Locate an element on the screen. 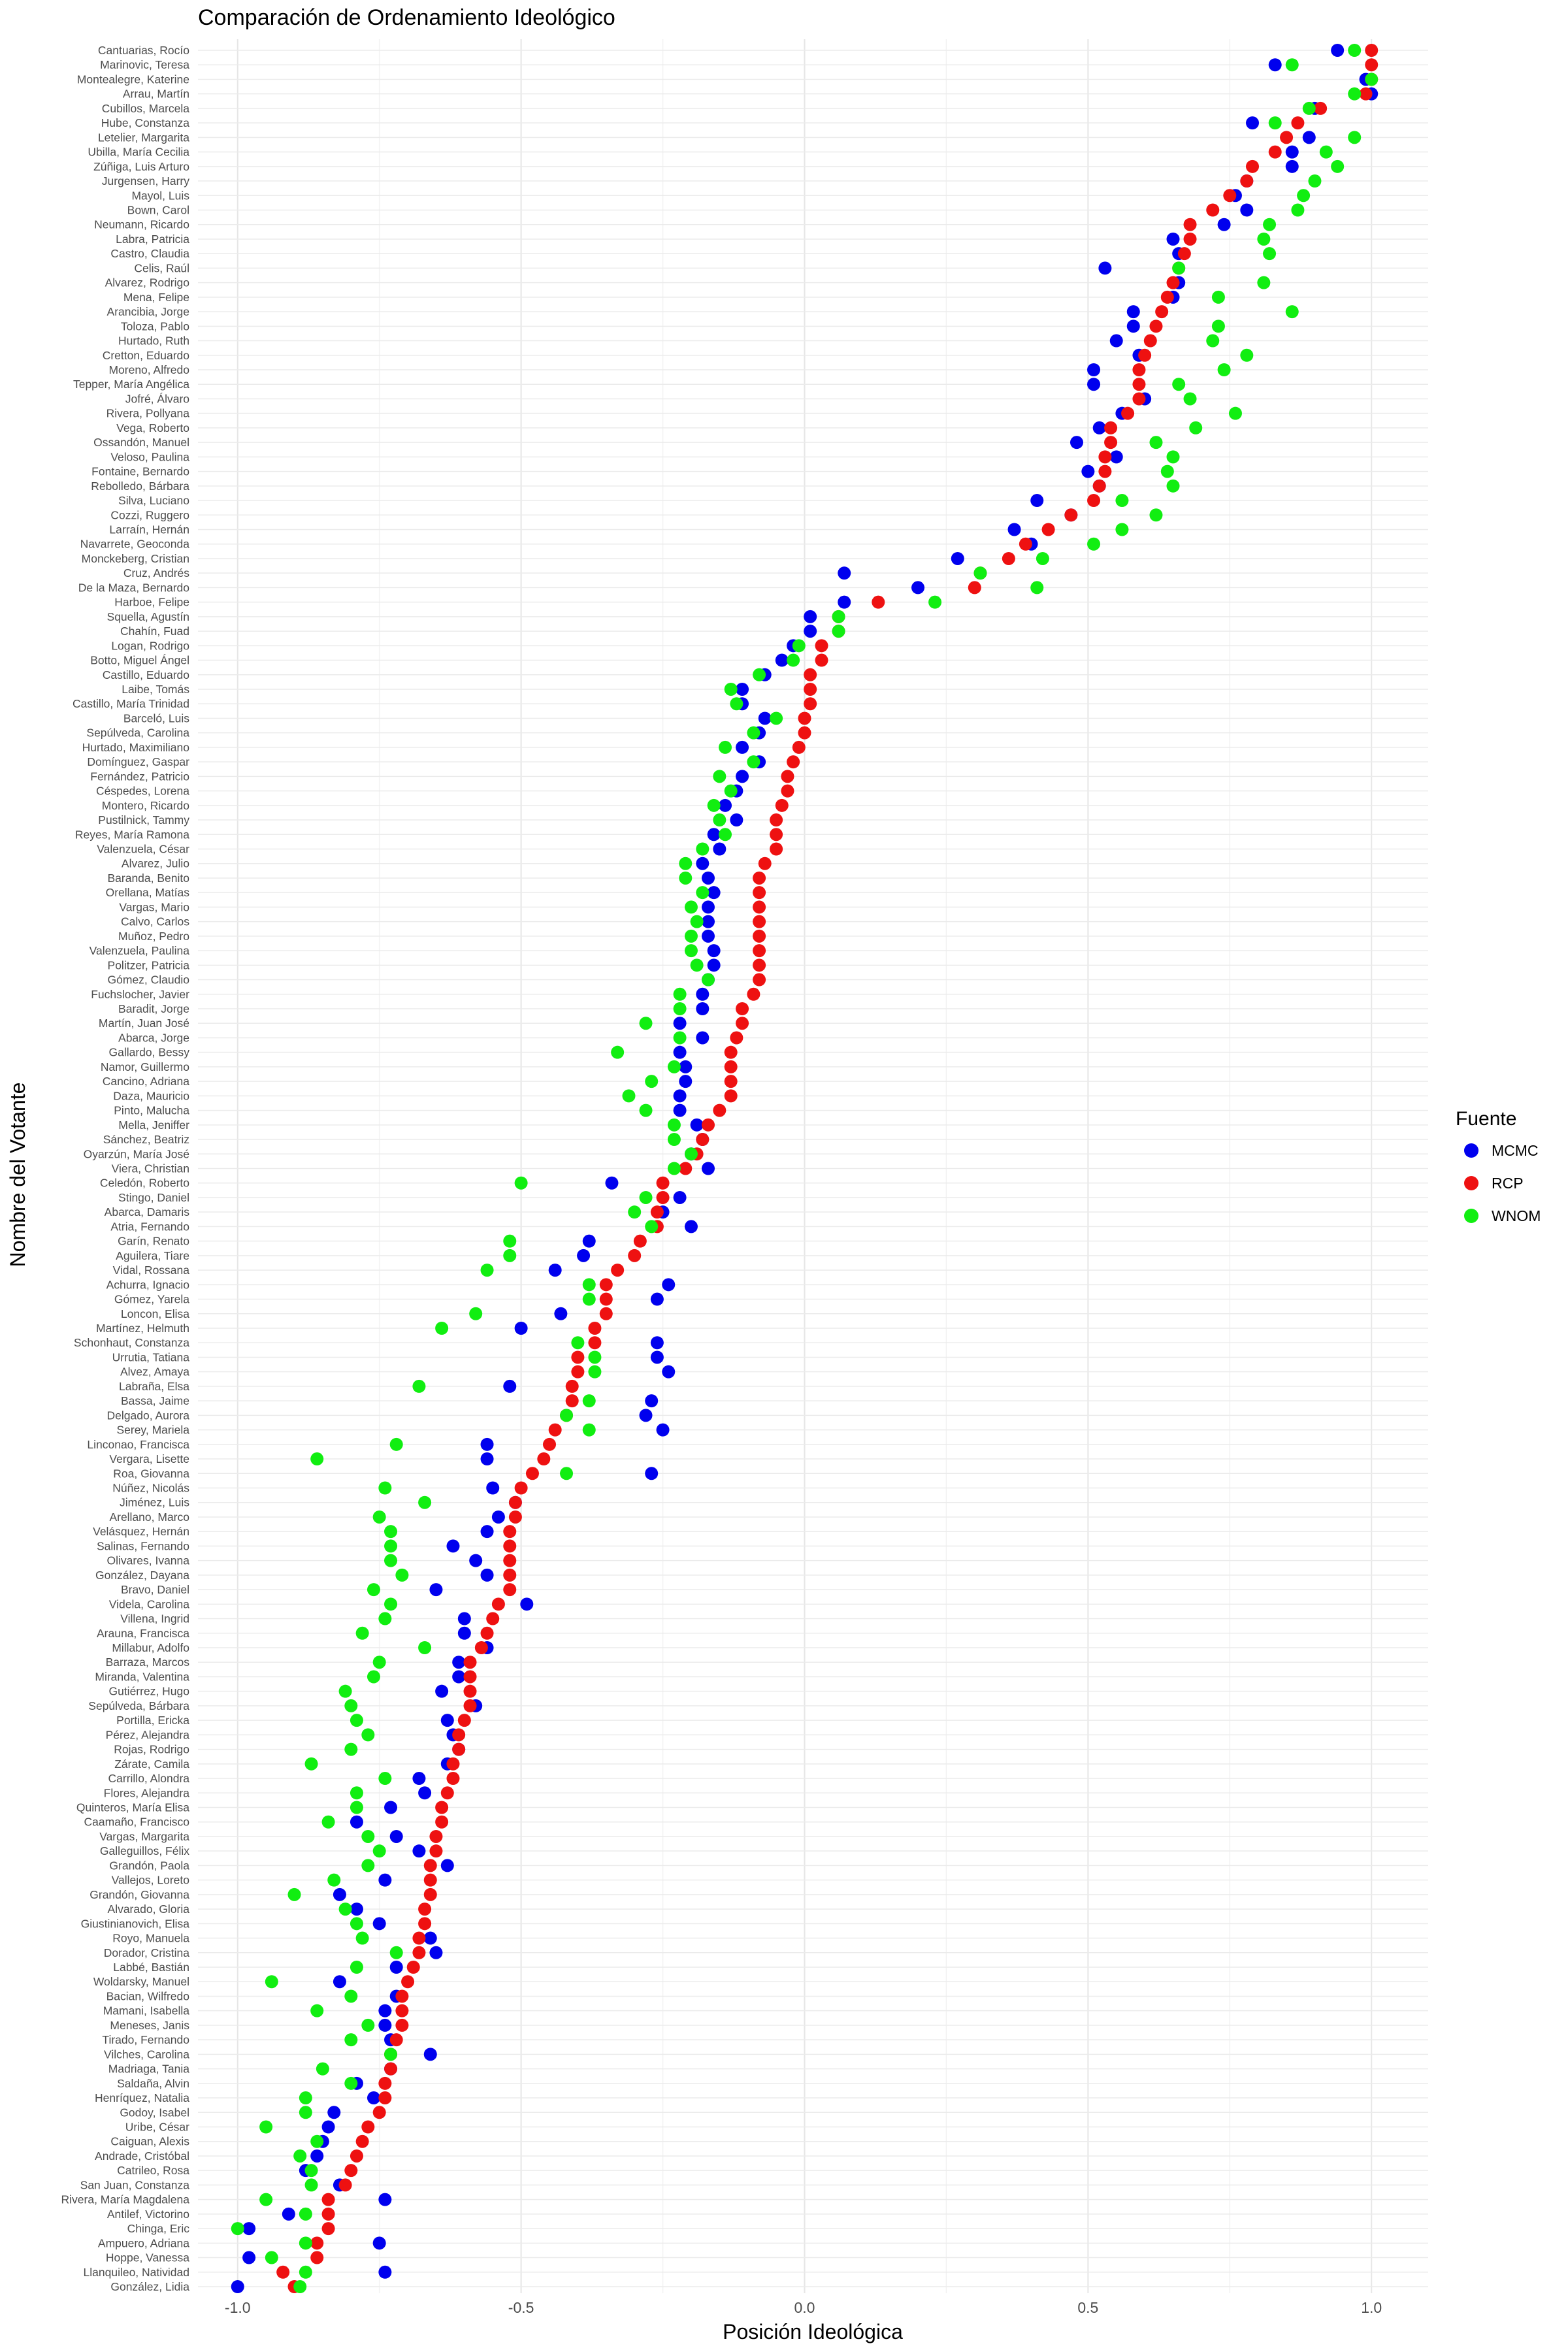 The image size is (1568, 2352). voter-name-label: Villena, Ingrid is located at coordinates (154, 1618).